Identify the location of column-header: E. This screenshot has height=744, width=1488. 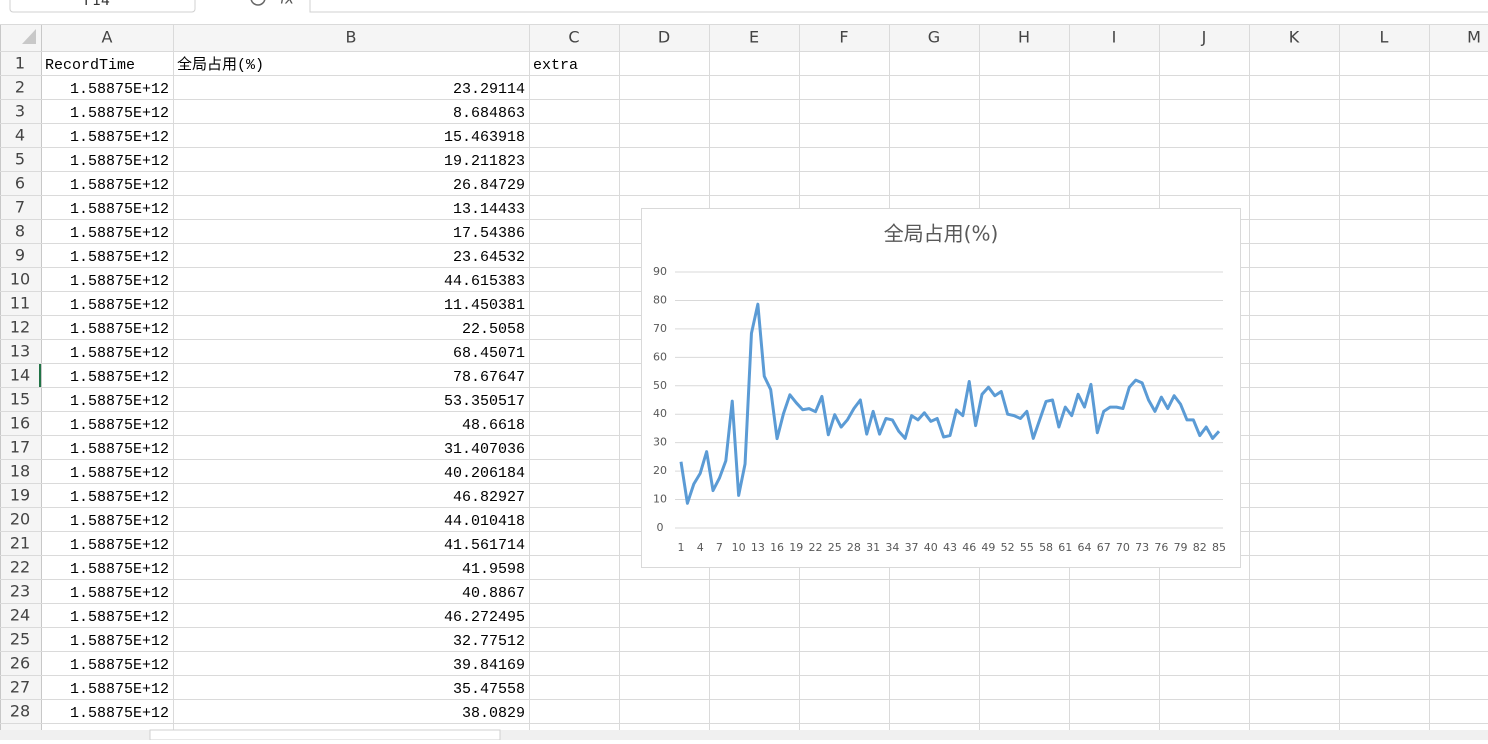
(754, 37).